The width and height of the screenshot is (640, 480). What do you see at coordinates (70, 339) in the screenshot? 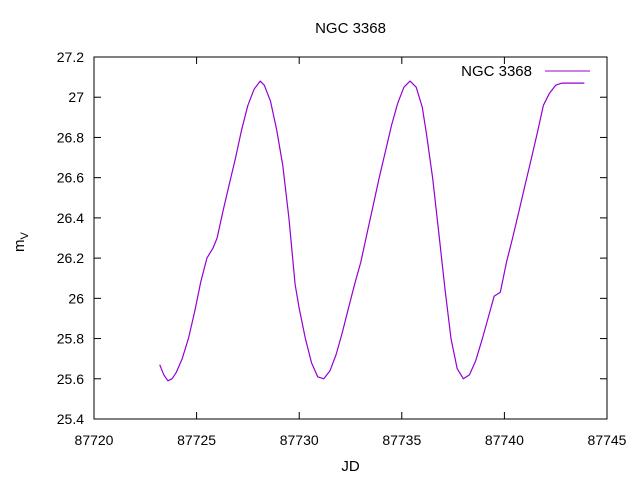
I see `y-tick-label: 25.8` at bounding box center [70, 339].